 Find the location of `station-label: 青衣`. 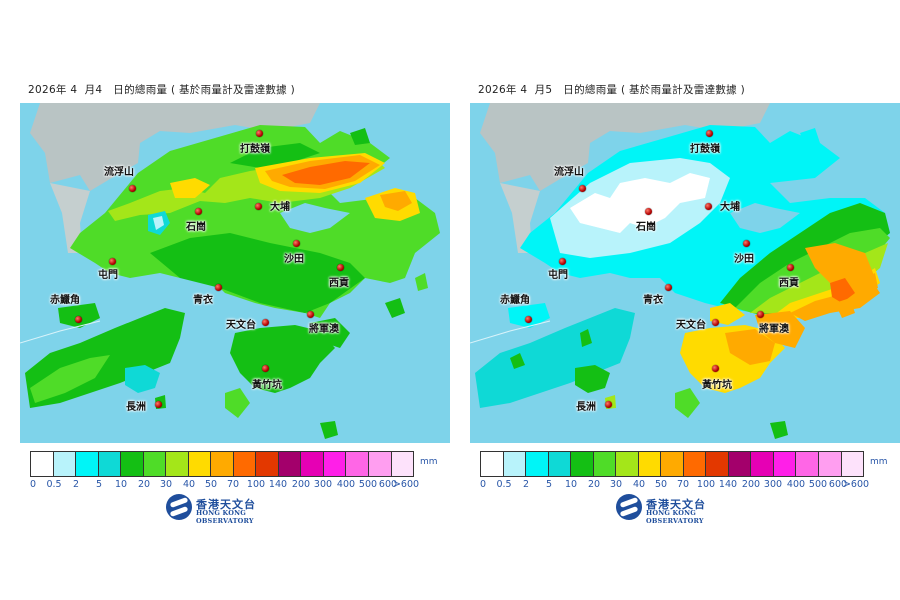

station-label: 青衣 is located at coordinates (203, 300).